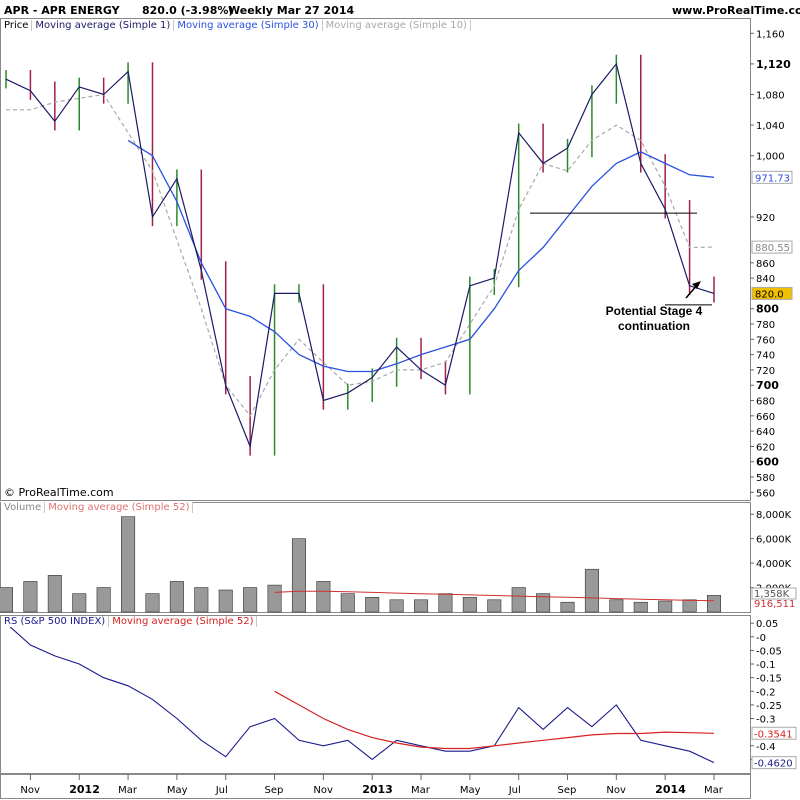 Image resolution: width=800 pixels, height=800 pixels. I want to click on rs-tag: -0.3541, so click(773, 734).